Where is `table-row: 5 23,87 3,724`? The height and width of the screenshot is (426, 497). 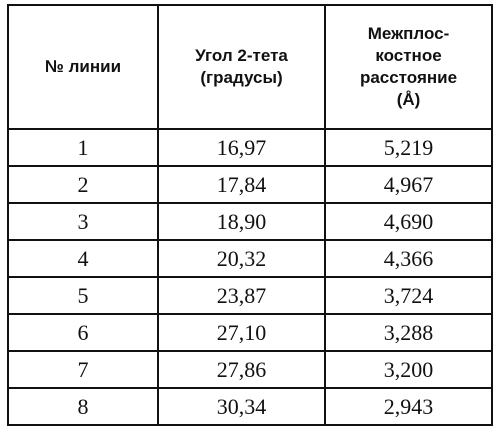
table-row: 5 23,87 3,724 is located at coordinates (250, 295).